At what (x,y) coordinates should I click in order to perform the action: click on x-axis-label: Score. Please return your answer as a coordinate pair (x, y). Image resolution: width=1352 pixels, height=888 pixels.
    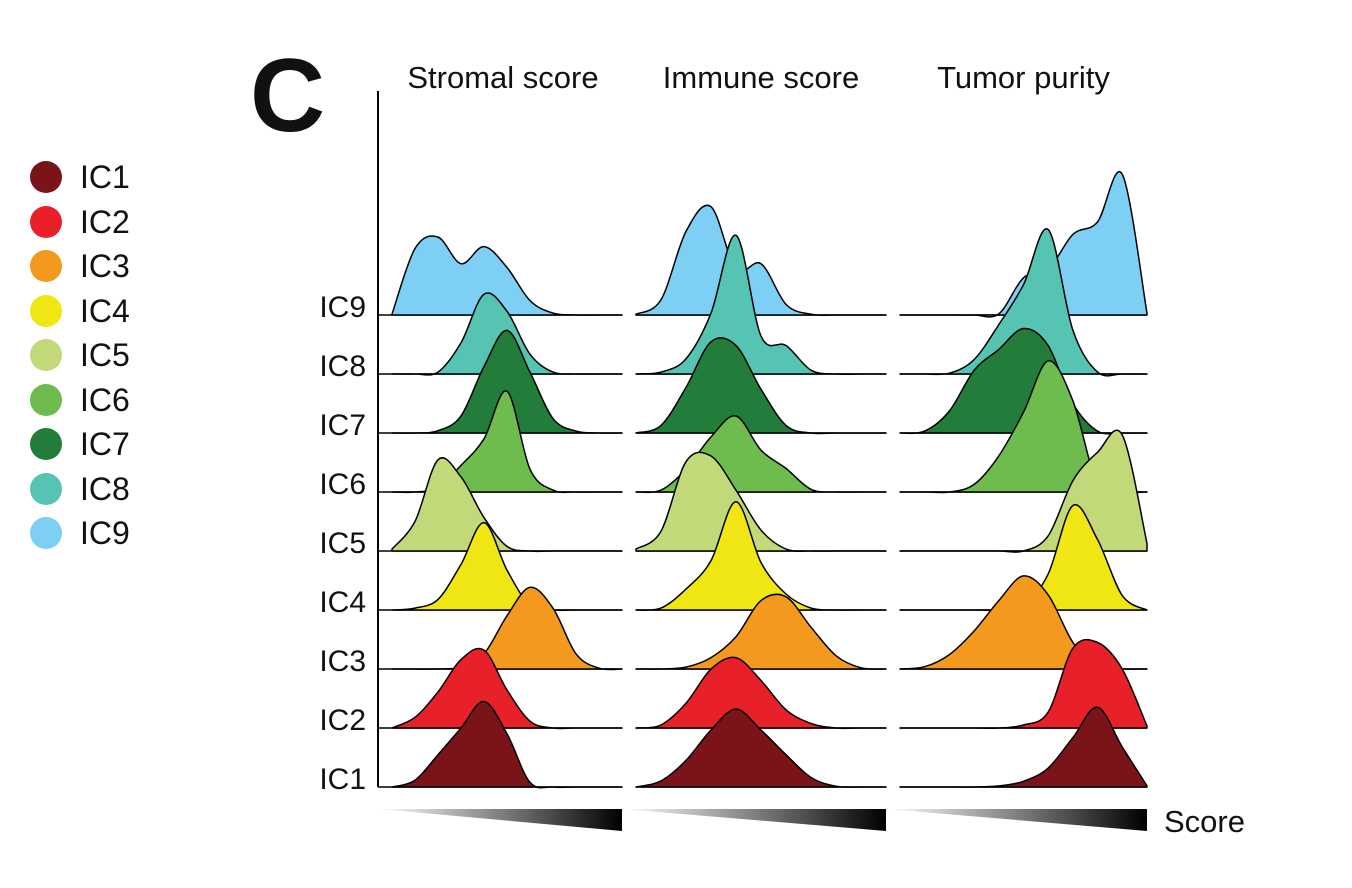
    Looking at the image, I should click on (1204, 821).